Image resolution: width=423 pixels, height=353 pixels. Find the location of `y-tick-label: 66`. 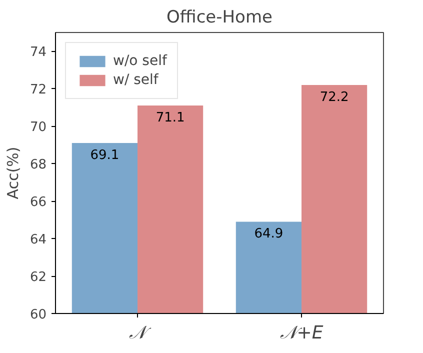

y-tick-label: 66 is located at coordinates (38, 202).